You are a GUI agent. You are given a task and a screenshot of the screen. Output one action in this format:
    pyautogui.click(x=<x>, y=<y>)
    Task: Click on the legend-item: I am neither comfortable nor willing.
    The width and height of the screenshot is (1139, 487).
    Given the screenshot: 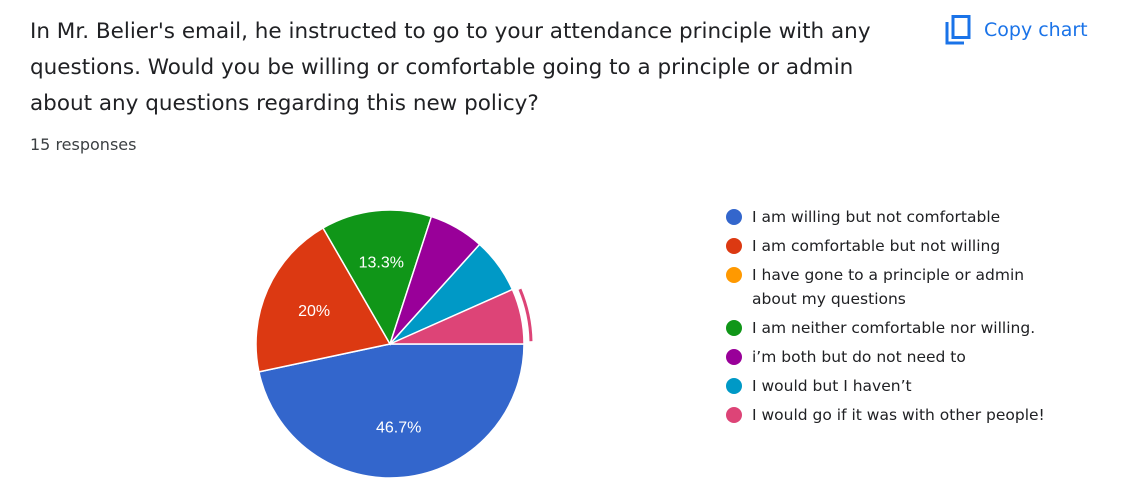 What is the action you would take?
    pyautogui.click(x=899, y=328)
    